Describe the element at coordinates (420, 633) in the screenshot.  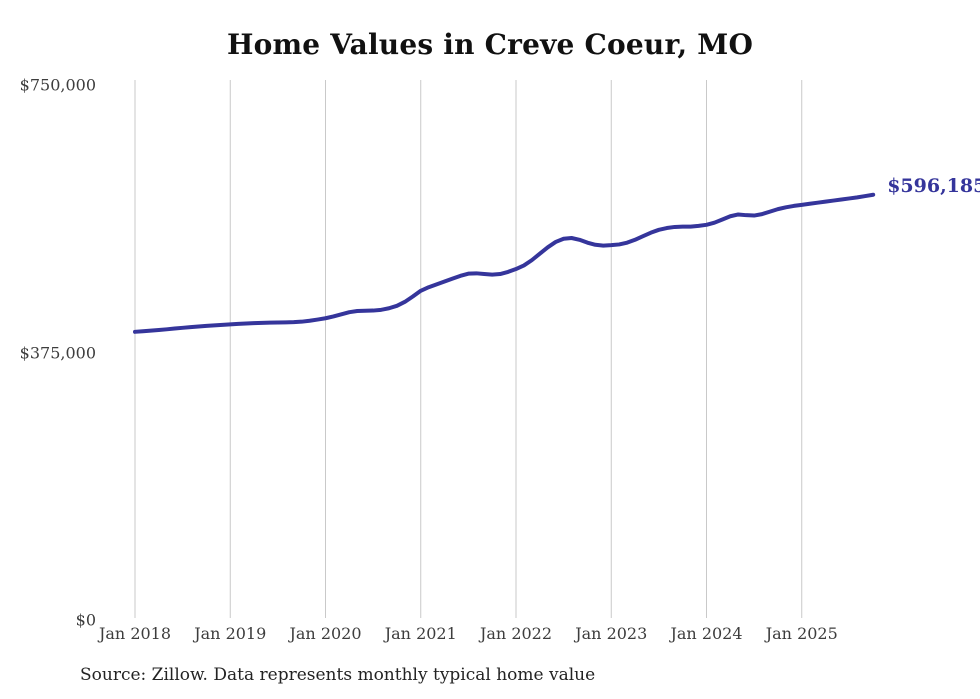
I see `x-tick-label: Jan 2021` at that location.